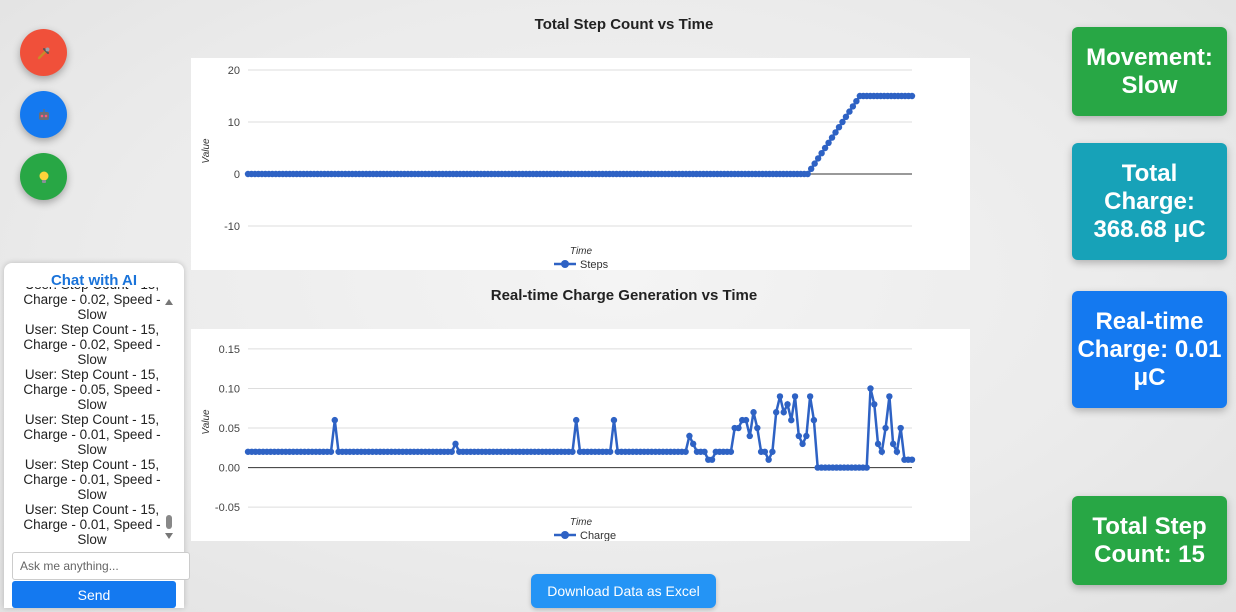  I want to click on y-tick-label: 10, so click(234, 123).